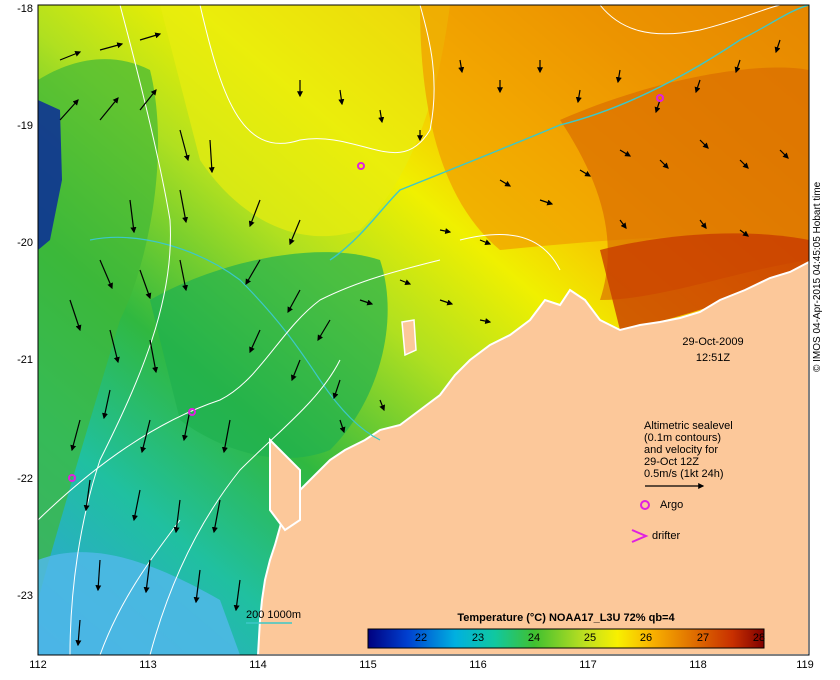 This screenshot has width=840, height=680. I want to click on colorbar-tick: 25, so click(590, 638).